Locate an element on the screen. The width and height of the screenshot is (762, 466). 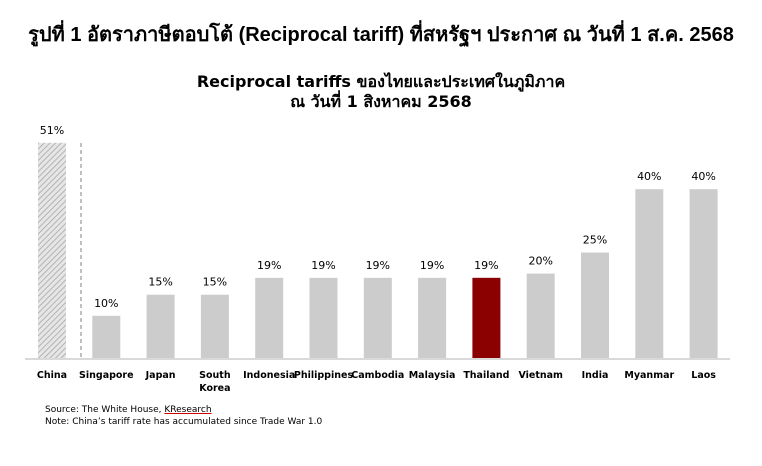
bar-india is located at coordinates (595, 305).